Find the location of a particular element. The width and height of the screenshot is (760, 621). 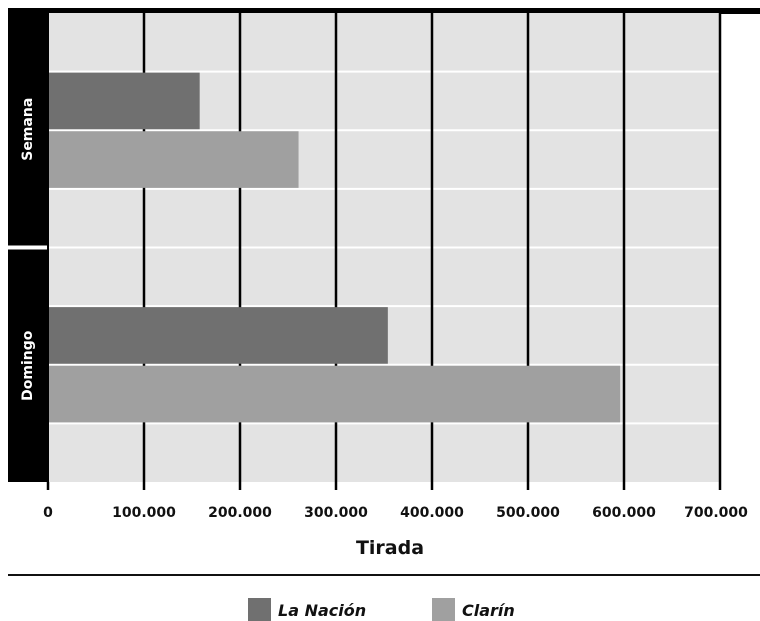

category-label: Semana is located at coordinates (28, 129).